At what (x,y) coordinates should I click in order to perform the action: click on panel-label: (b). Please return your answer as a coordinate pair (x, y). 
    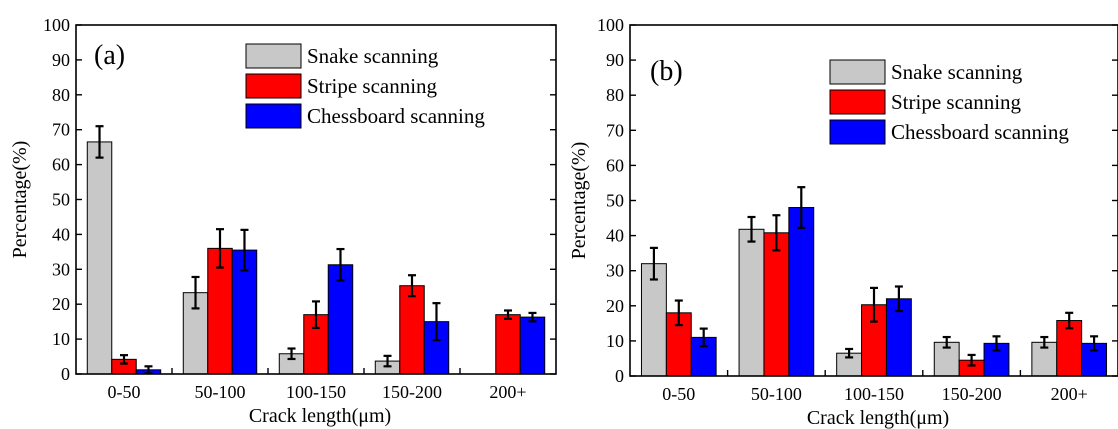
    Looking at the image, I should click on (666, 71).